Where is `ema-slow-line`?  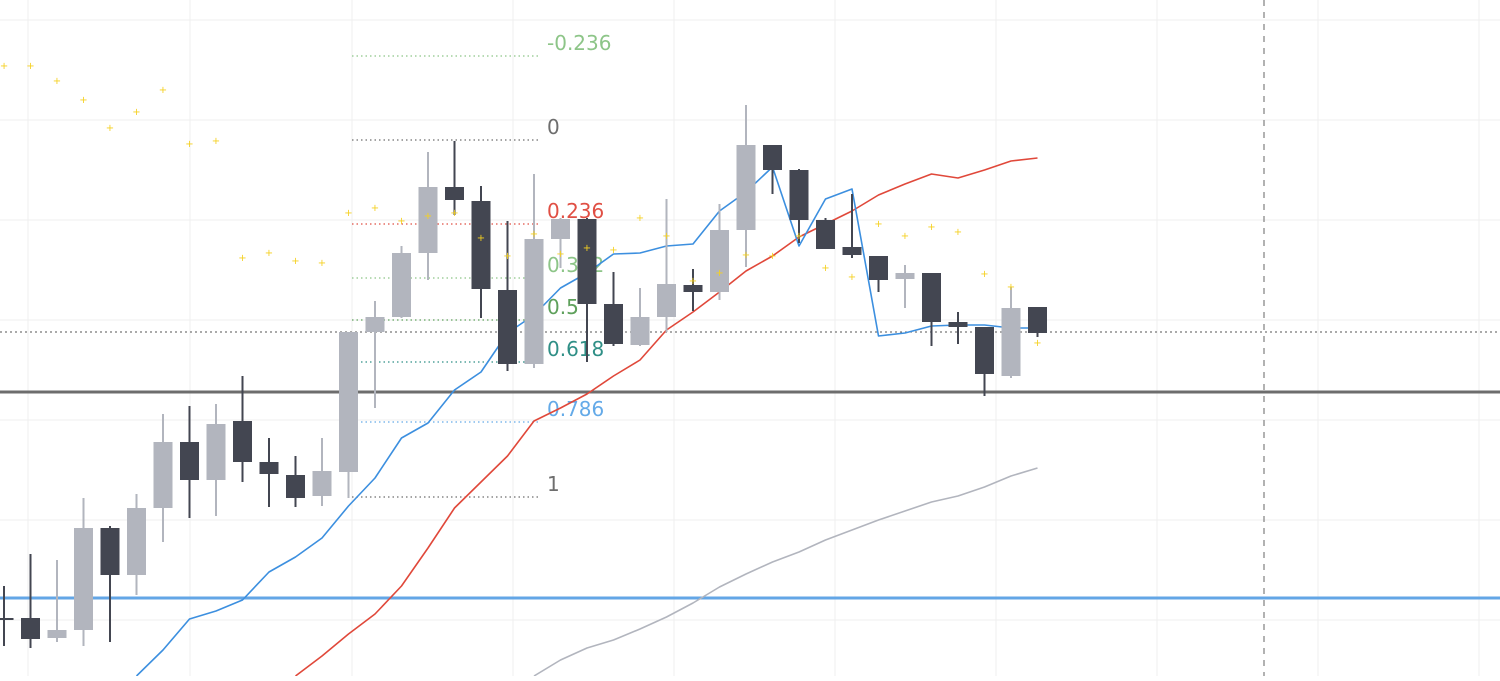
ema-slow-line is located at coordinates (785, 572).